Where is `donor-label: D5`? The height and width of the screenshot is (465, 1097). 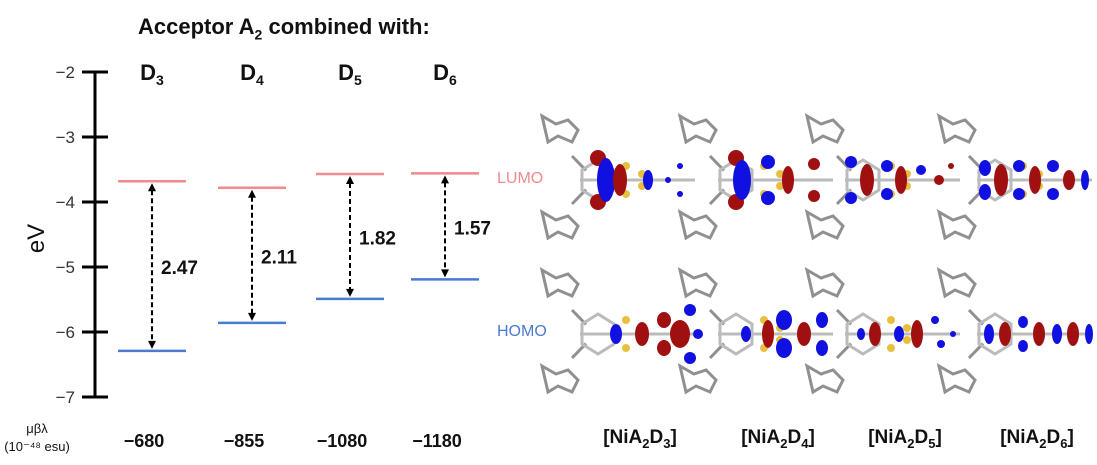 donor-label: D5 is located at coordinates (350, 74).